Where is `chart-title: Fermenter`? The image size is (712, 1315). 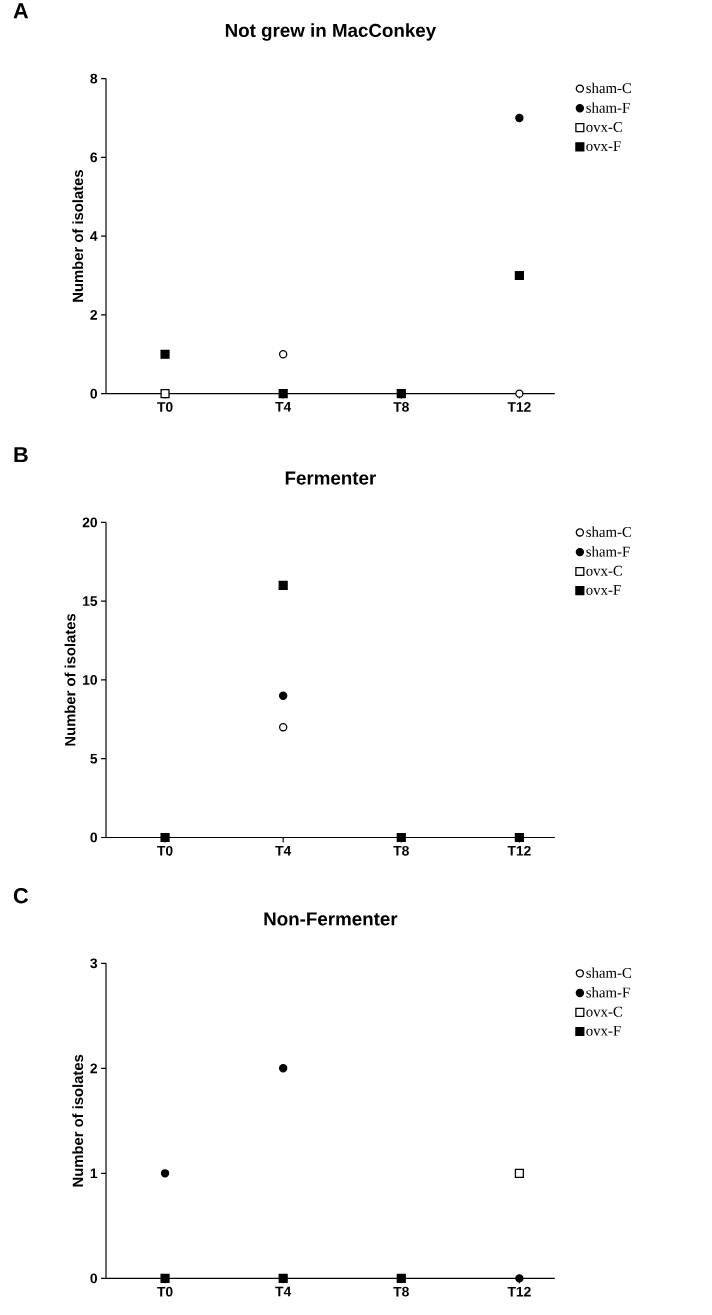
chart-title: Fermenter is located at coordinates (330, 478).